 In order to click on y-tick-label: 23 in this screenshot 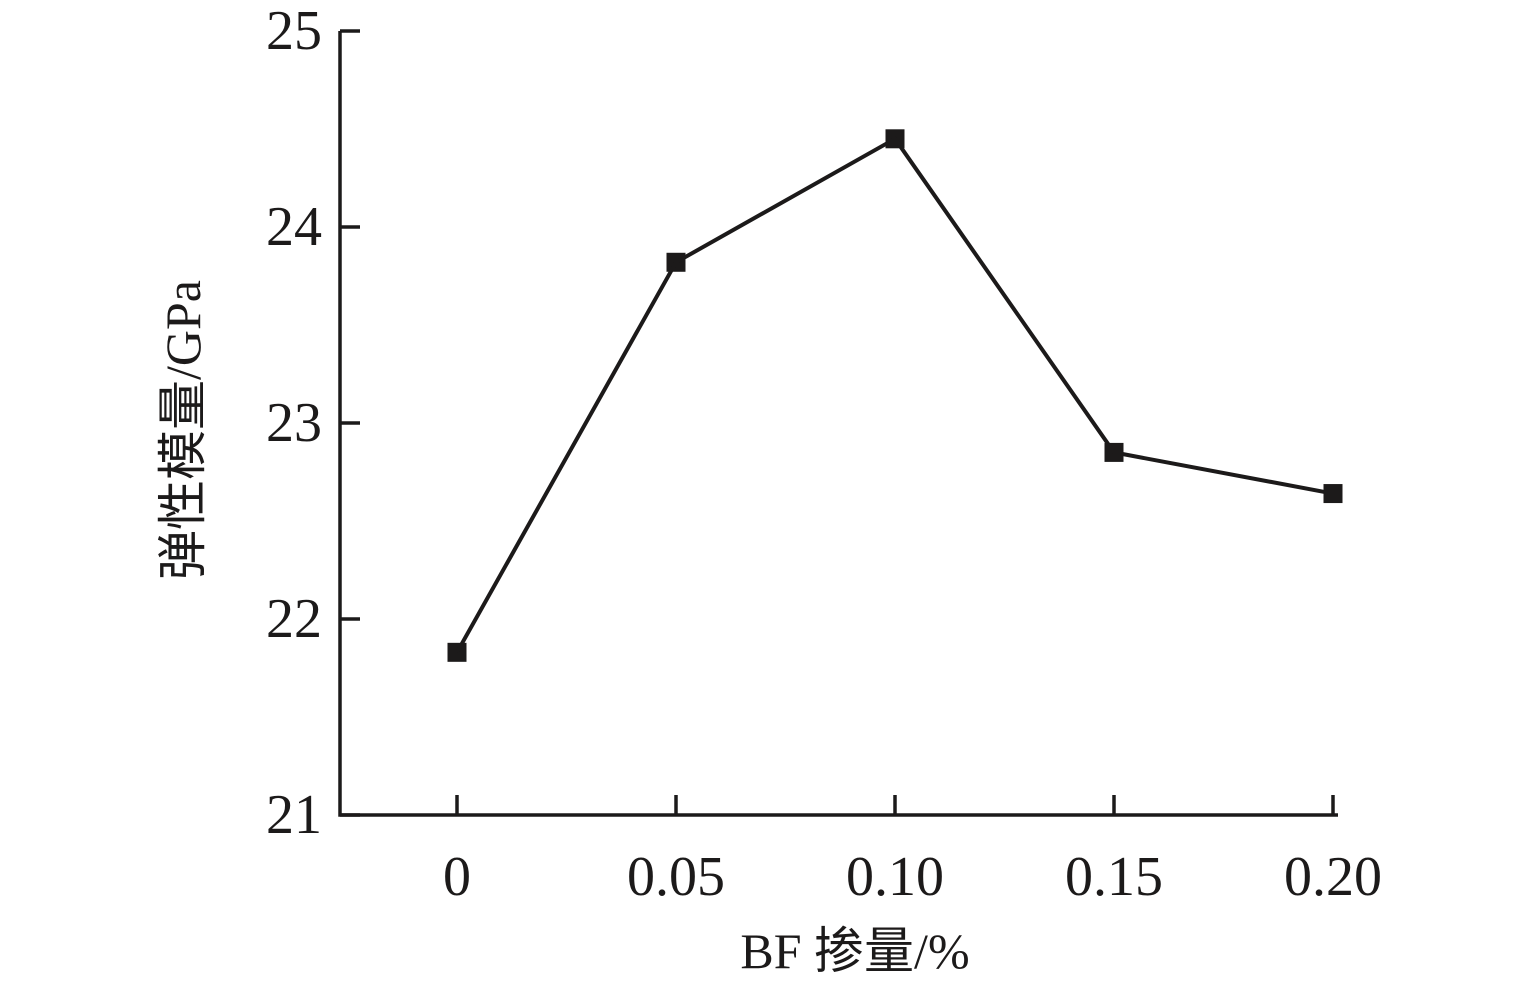, I will do `click(294, 423)`.